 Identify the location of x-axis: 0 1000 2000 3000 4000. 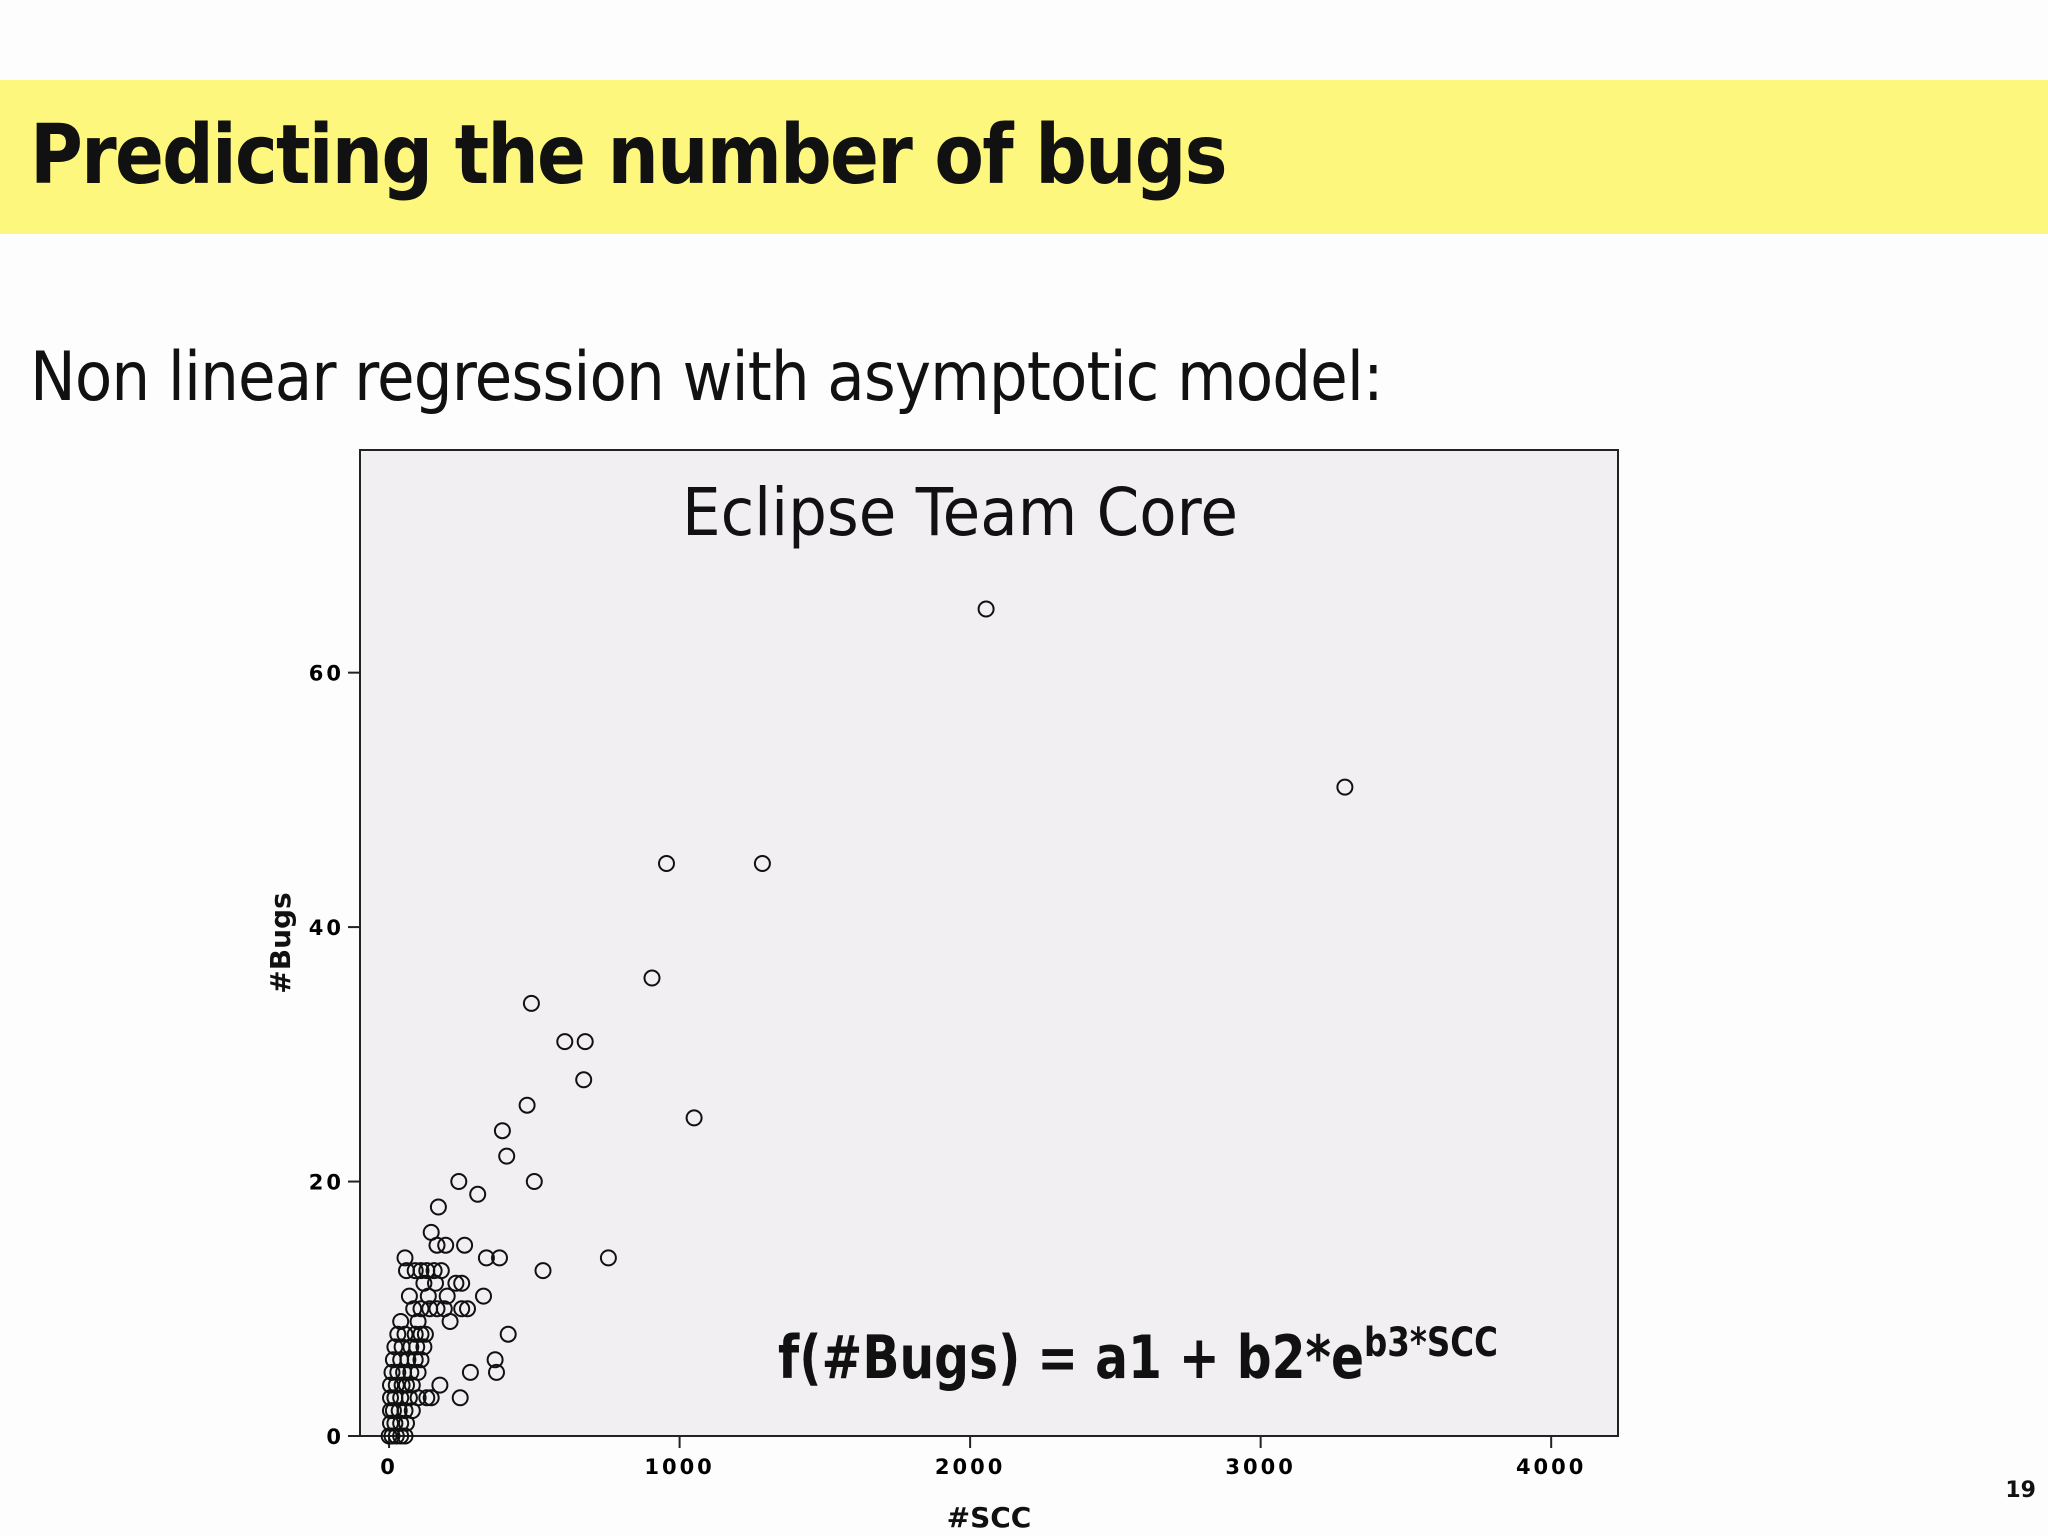
(983, 1457).